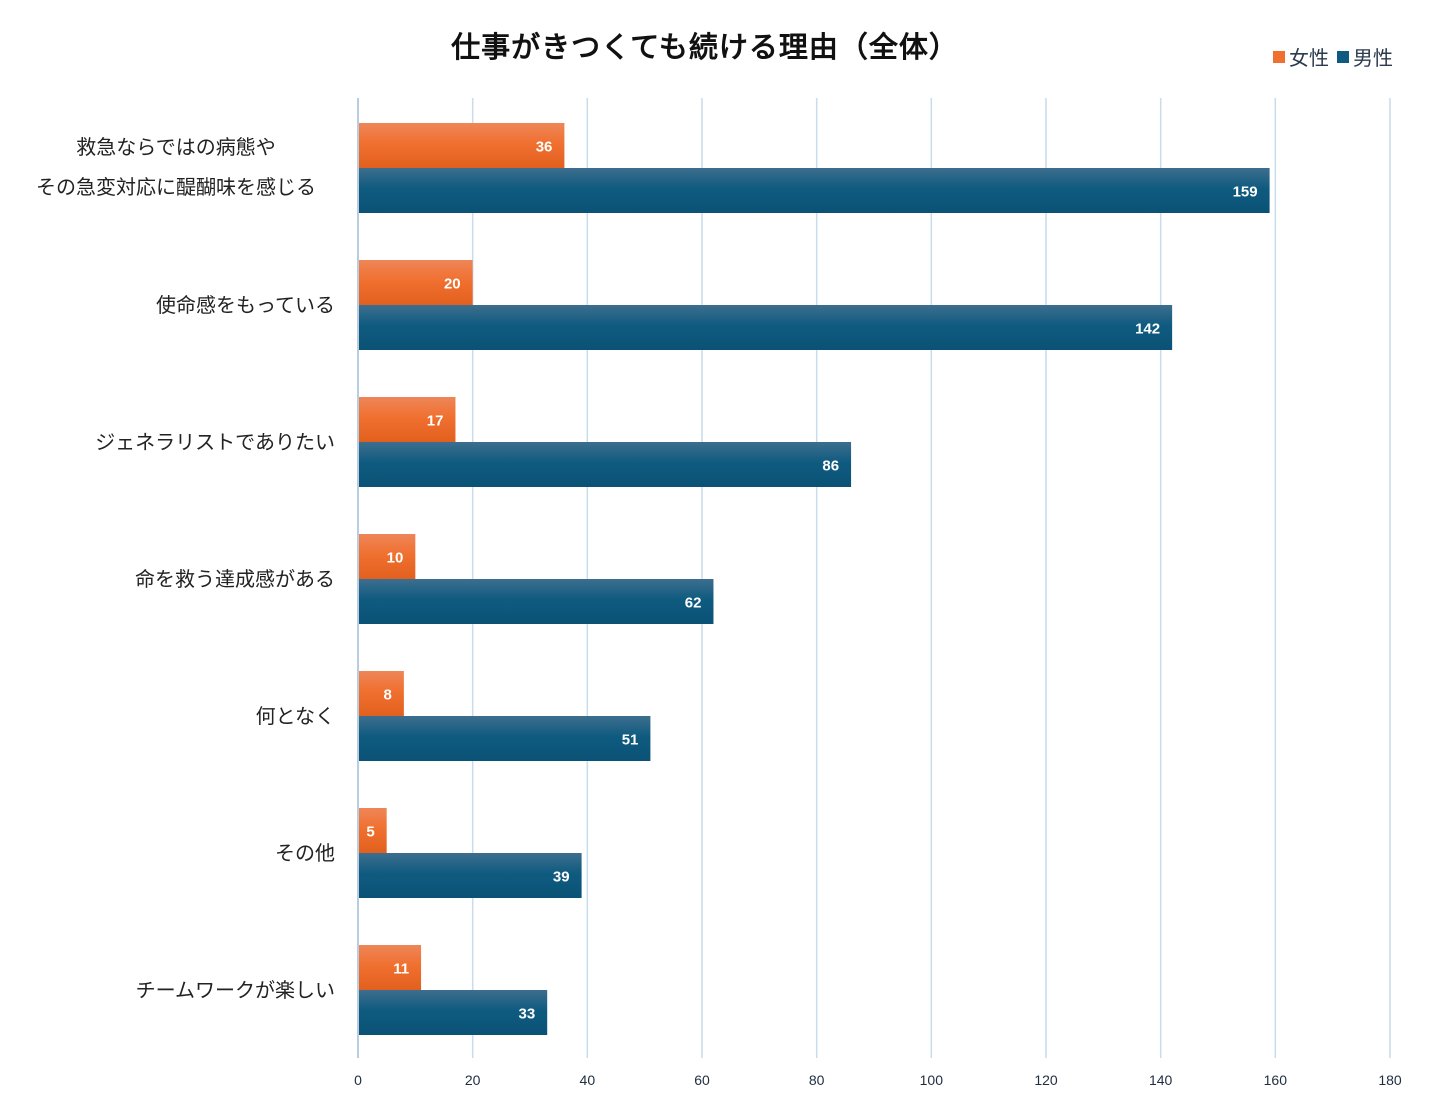 The image size is (1429, 1118). Describe the element at coordinates (1147, 329) in the screenshot. I see `data-label: 142` at that location.